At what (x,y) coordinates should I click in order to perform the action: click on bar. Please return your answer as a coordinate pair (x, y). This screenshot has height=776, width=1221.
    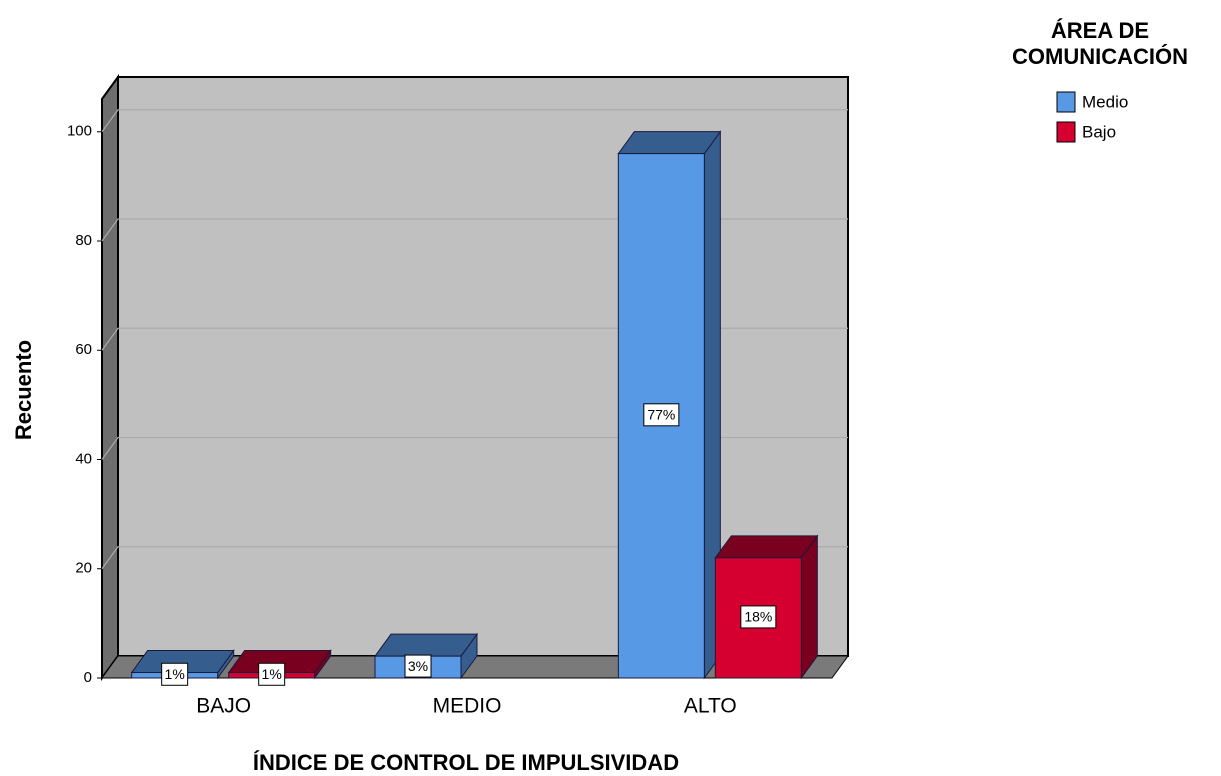
    Looking at the image, I should click on (766, 607).